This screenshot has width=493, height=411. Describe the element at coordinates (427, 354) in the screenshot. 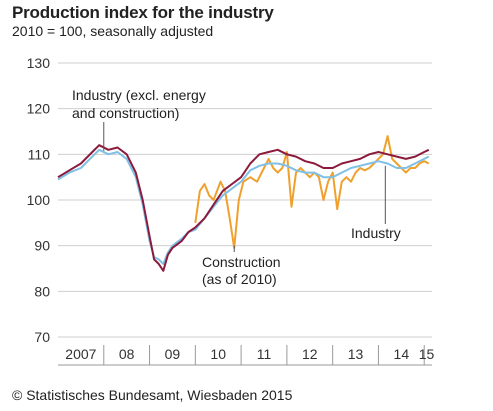

I see `x-tick-label-15: 15` at that location.